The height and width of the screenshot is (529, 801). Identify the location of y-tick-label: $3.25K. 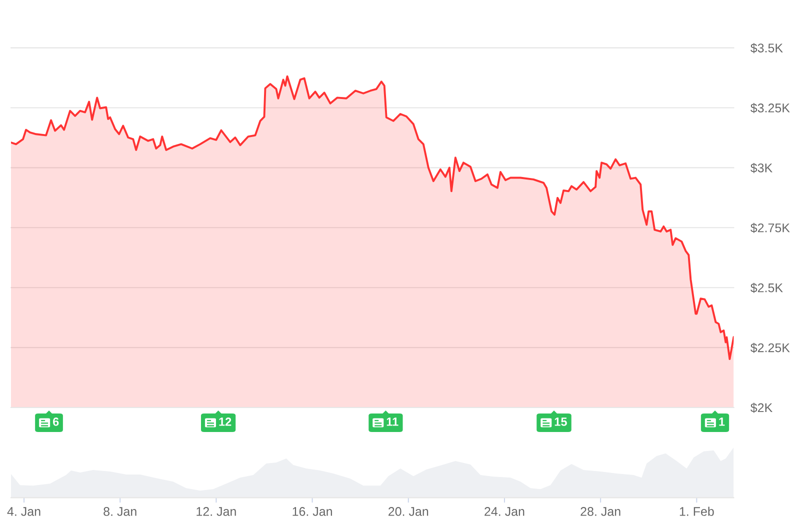
(770, 108).